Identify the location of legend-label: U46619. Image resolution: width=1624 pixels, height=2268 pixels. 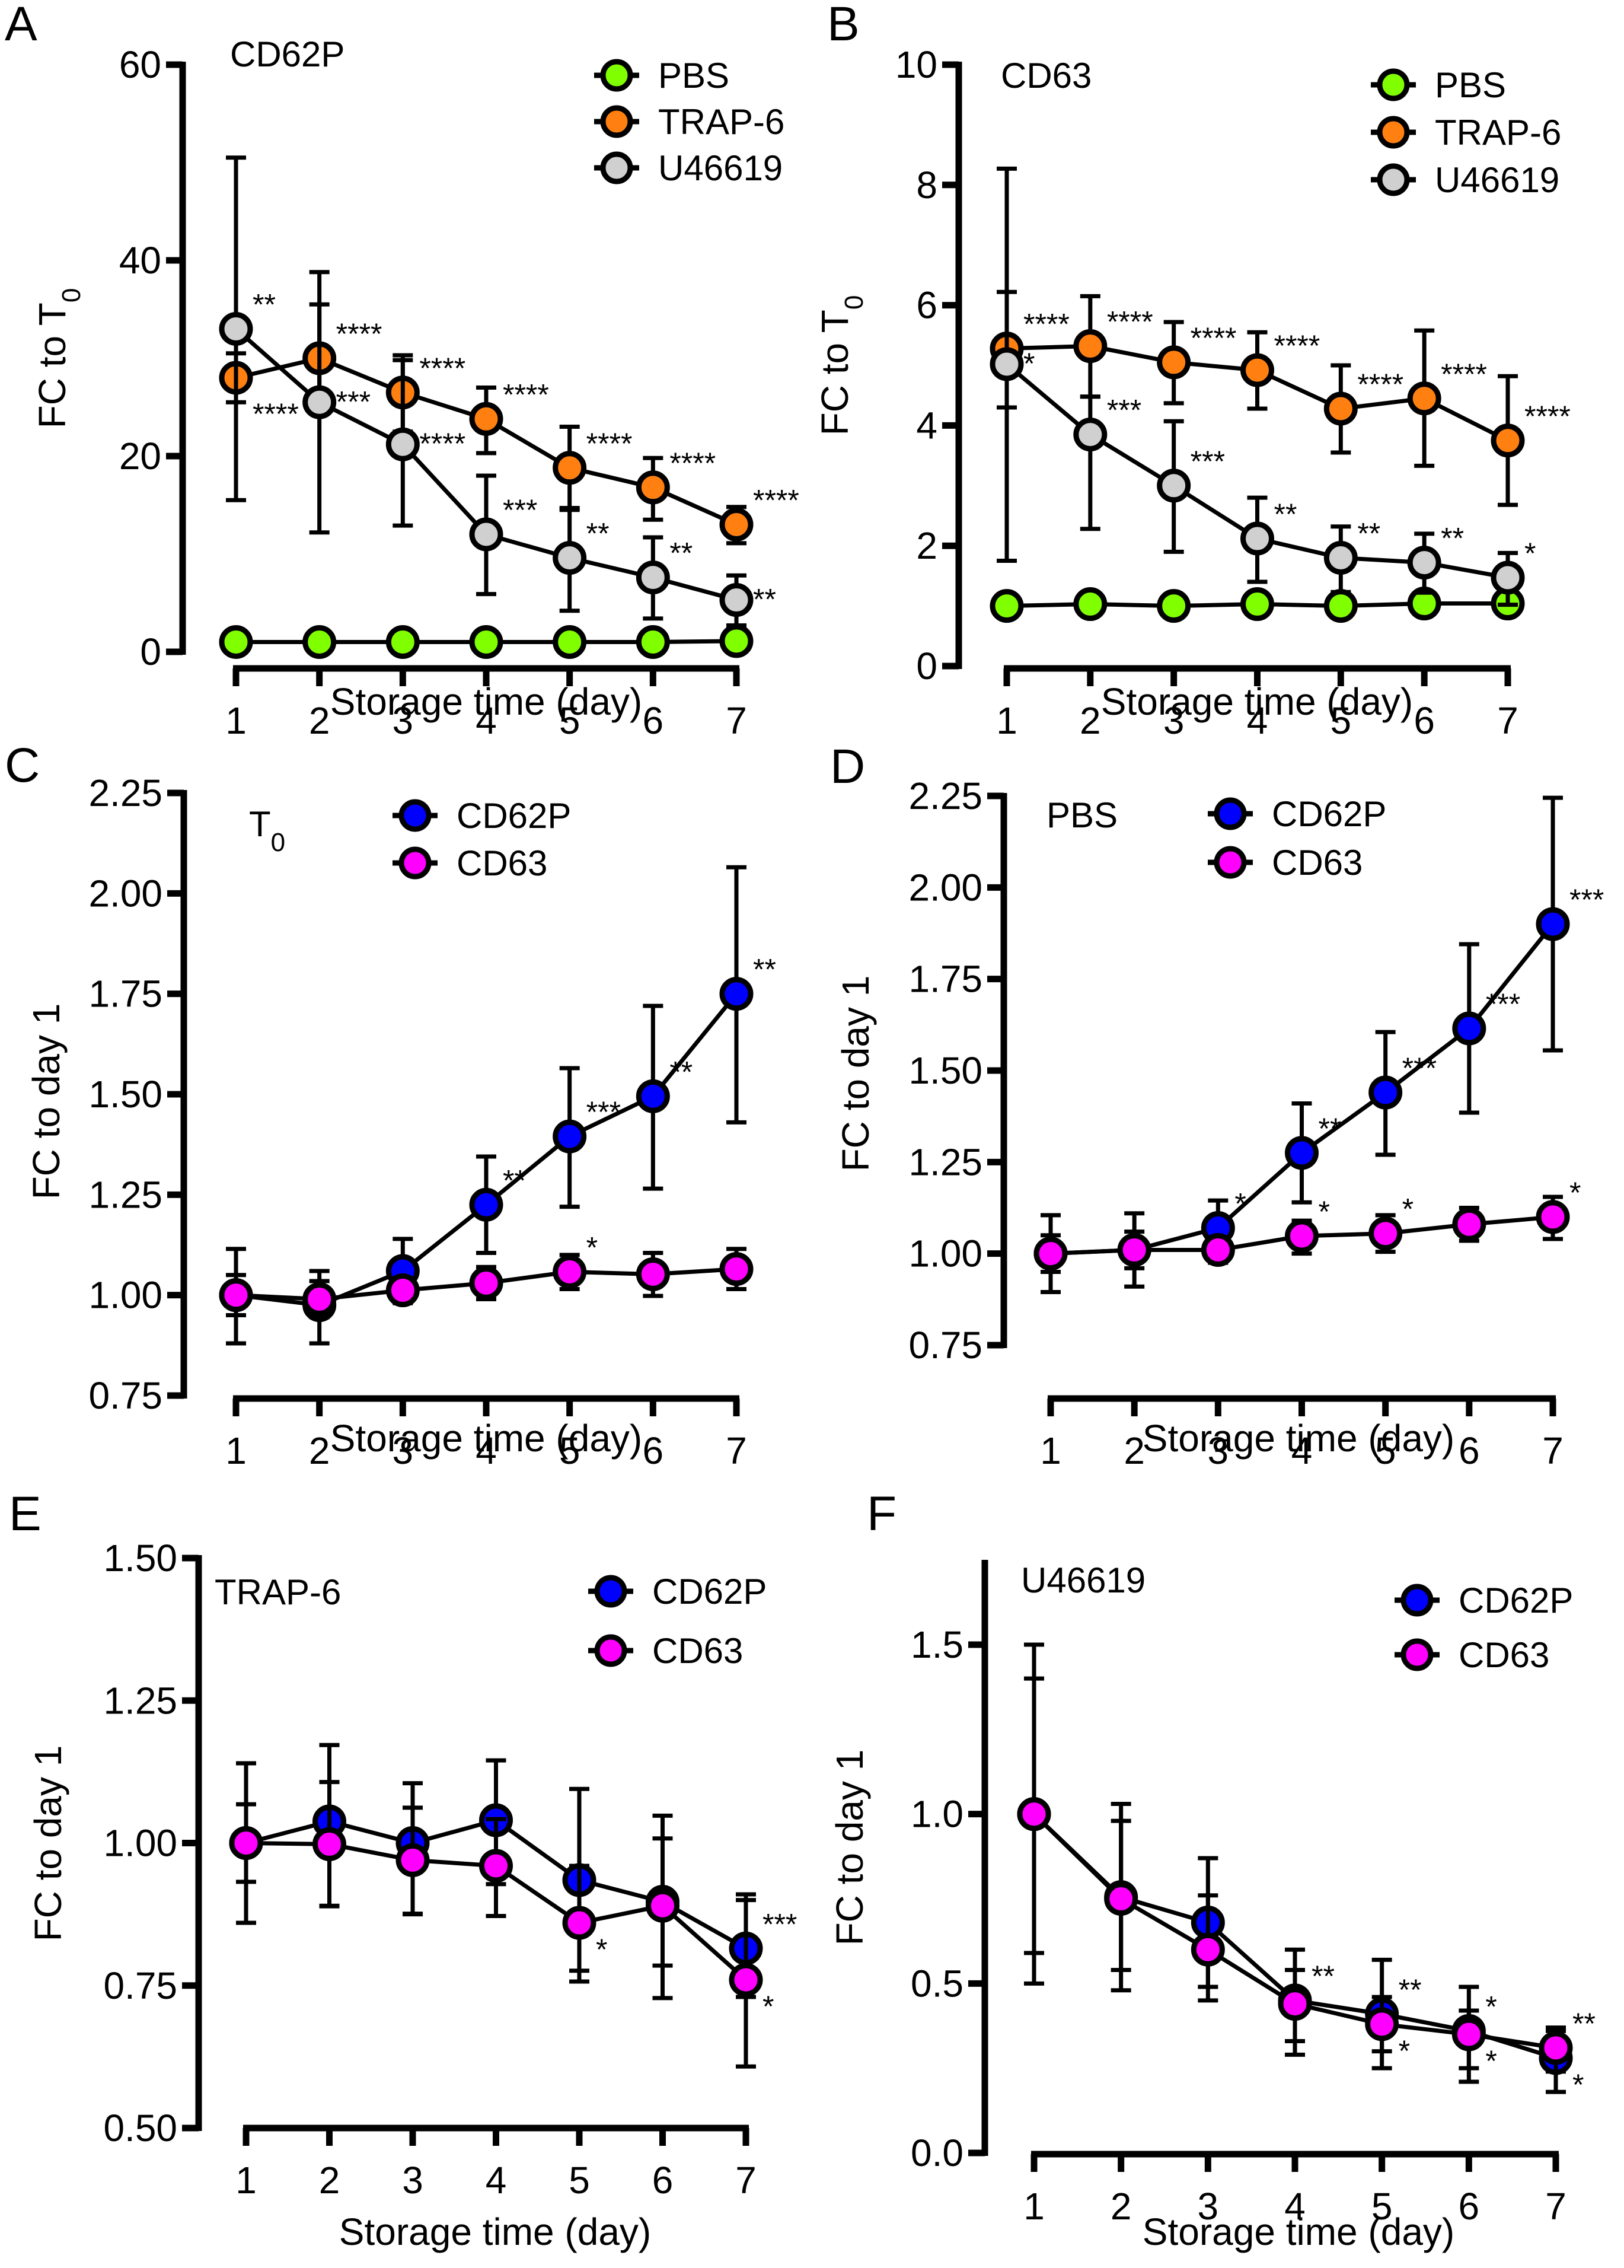
(1497, 180).